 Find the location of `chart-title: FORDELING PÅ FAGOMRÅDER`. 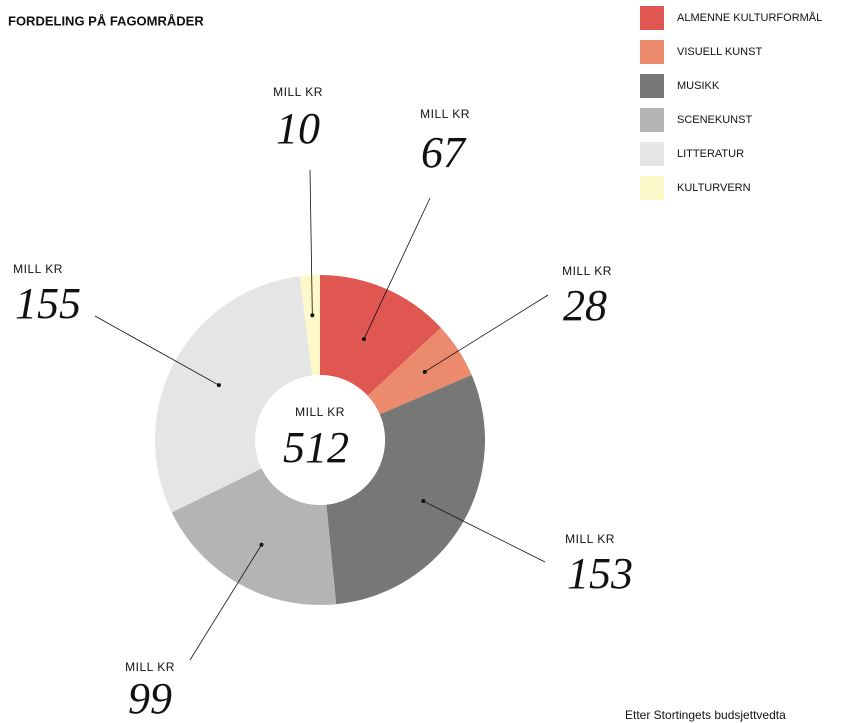

chart-title: FORDELING PÅ FAGOMRÅDER is located at coordinates (106, 20).